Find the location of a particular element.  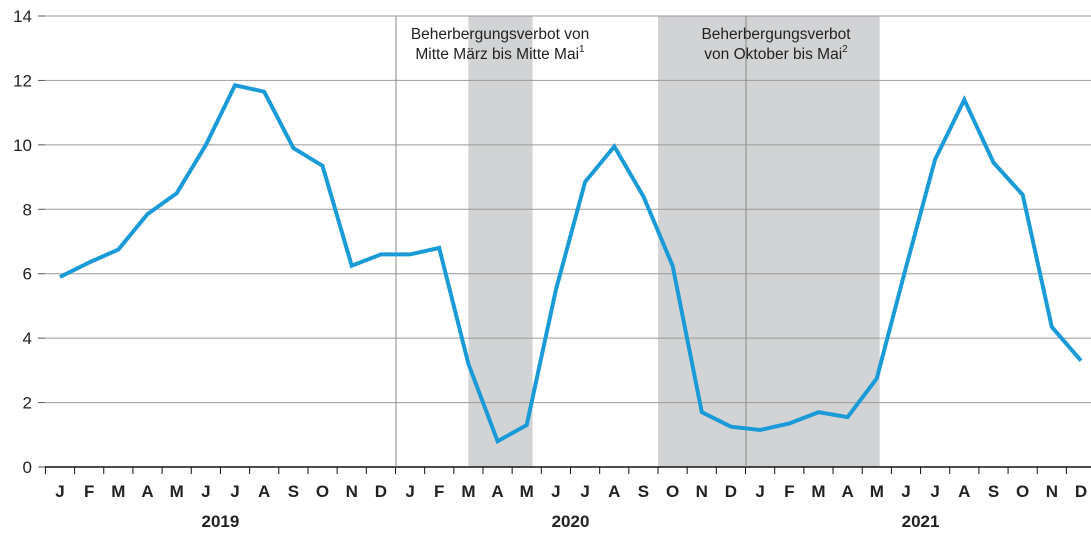

annotation: von Oktober bis Mai2 is located at coordinates (776, 53).